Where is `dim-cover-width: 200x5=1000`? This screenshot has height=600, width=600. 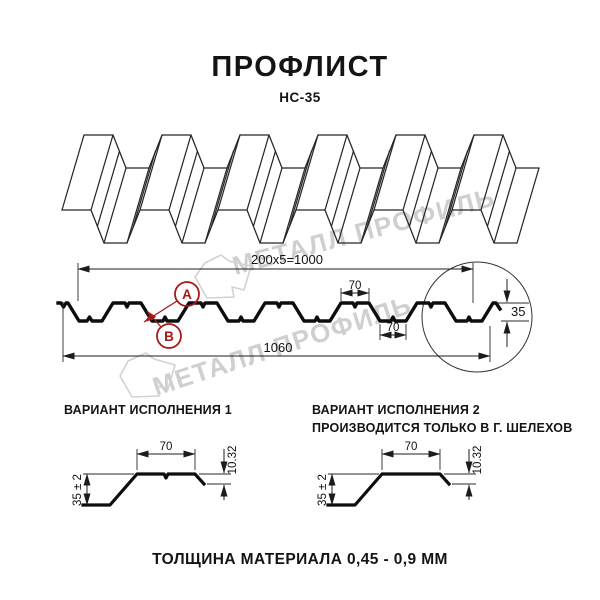 dim-cover-width: 200x5=1000 is located at coordinates (275, 277).